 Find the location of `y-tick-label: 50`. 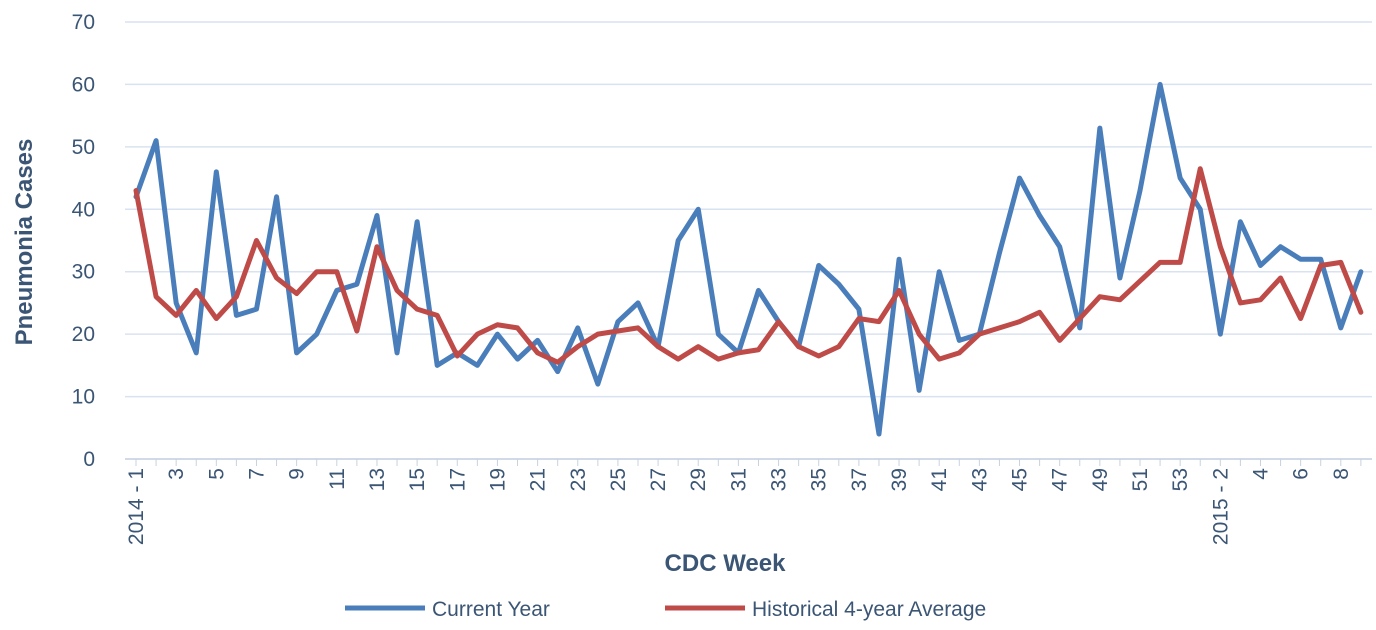

y-tick-label: 50 is located at coordinates (83, 147).